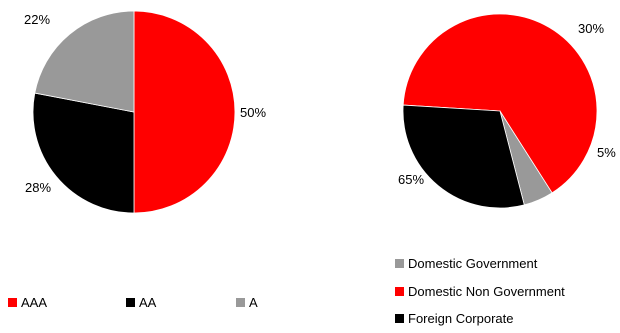  Describe the element at coordinates (12, 302) in the screenshot. I see `legend-swatch-aaa` at that location.